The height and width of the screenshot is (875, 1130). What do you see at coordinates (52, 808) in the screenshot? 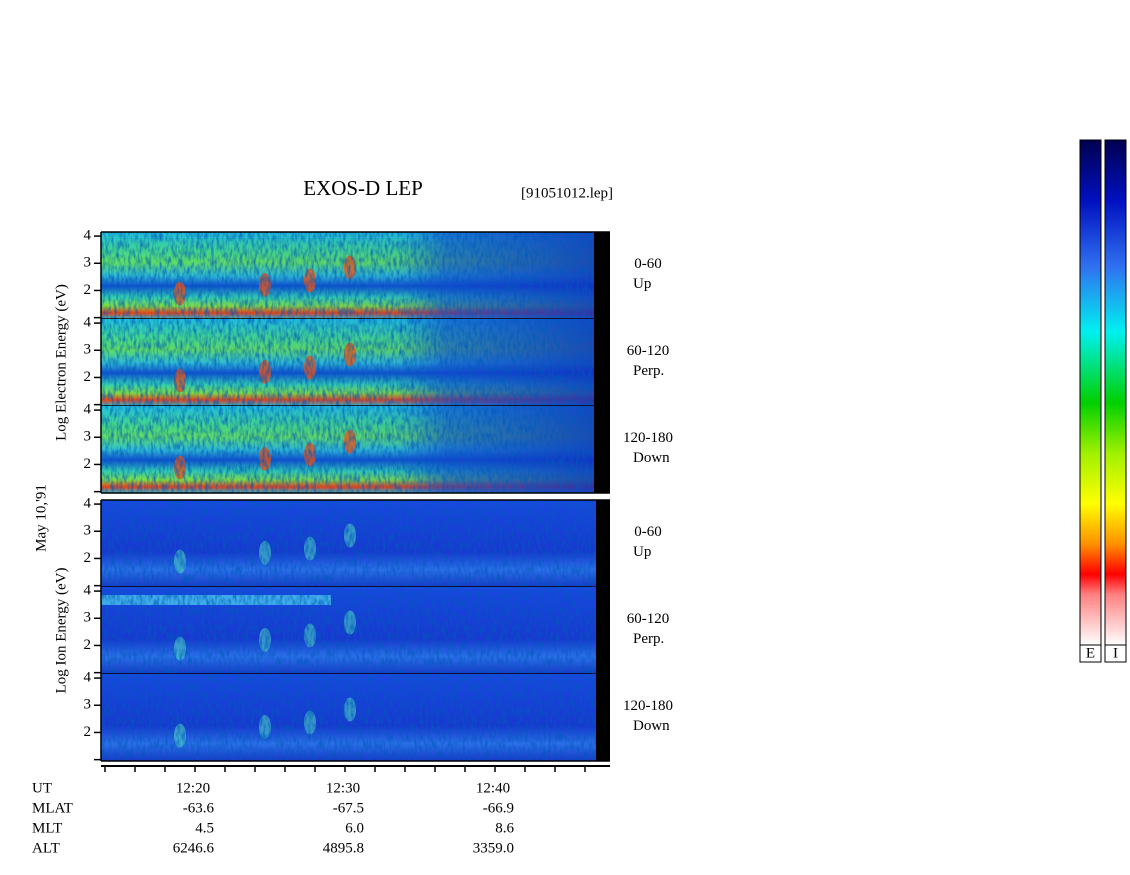
I see `ephemeris-name: MLAT` at bounding box center [52, 808].